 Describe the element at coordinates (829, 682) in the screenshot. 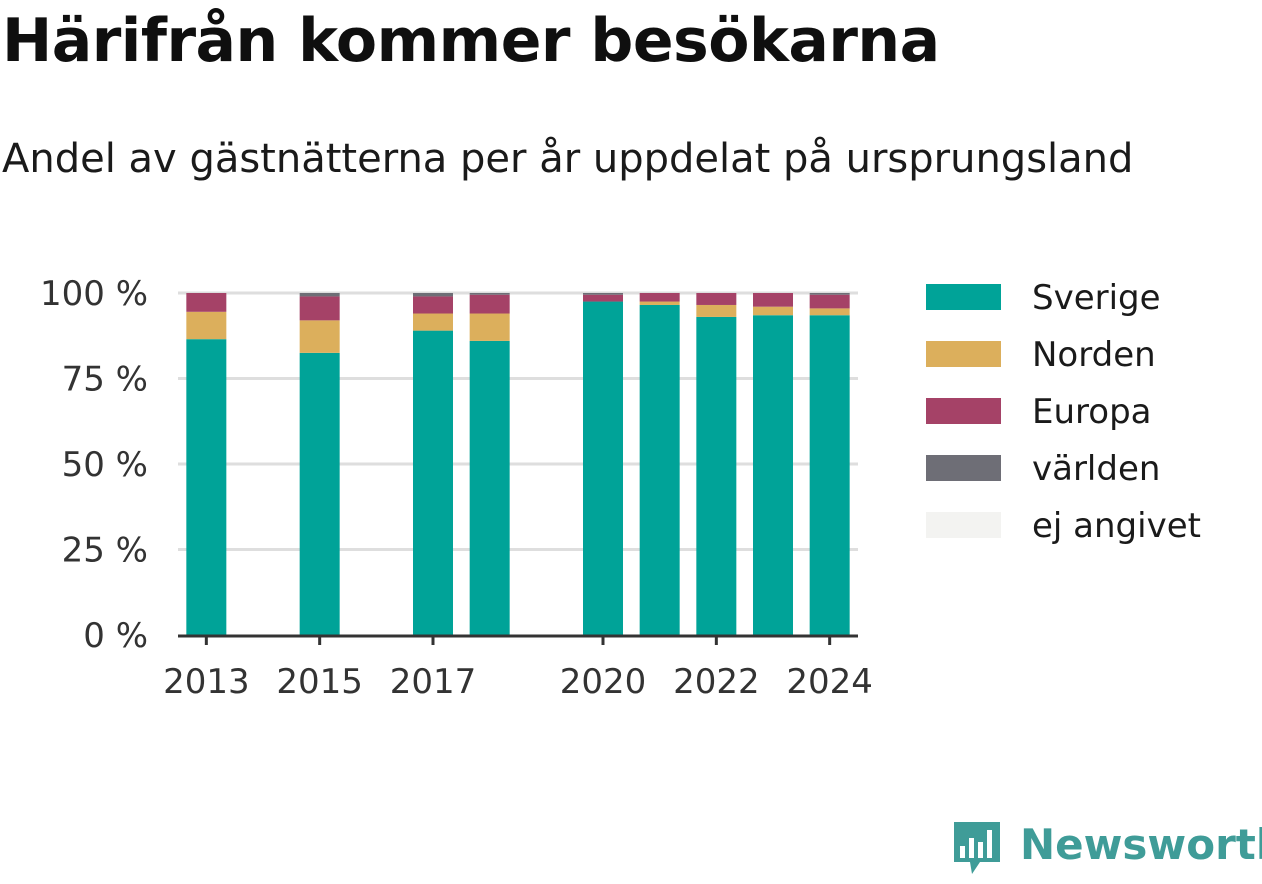

I see `x-tick-label: 2024` at that location.